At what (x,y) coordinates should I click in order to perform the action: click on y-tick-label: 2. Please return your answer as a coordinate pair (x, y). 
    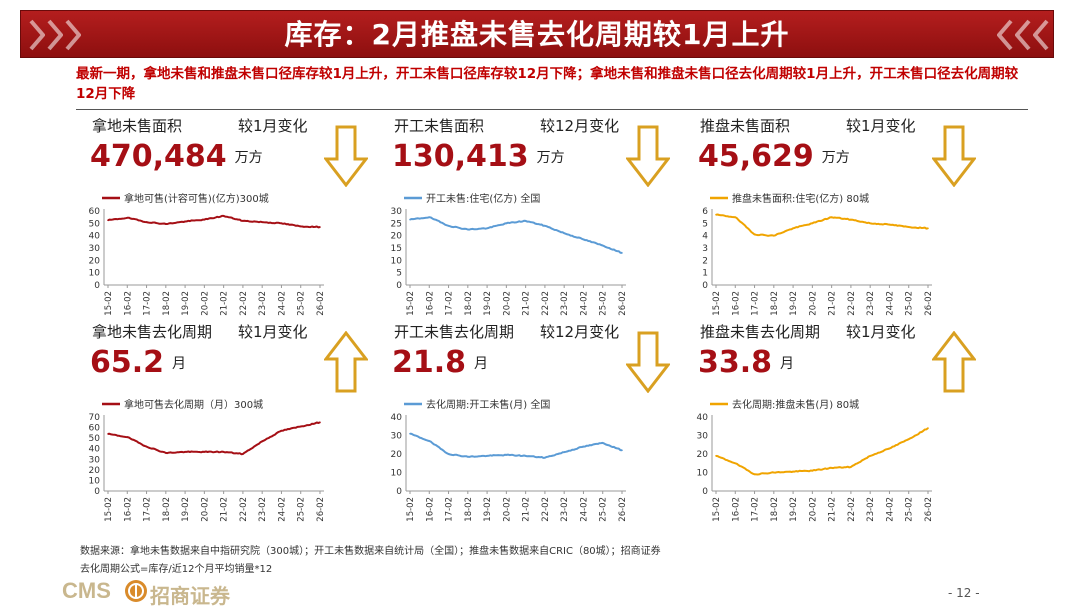
    Looking at the image, I should click on (705, 261).